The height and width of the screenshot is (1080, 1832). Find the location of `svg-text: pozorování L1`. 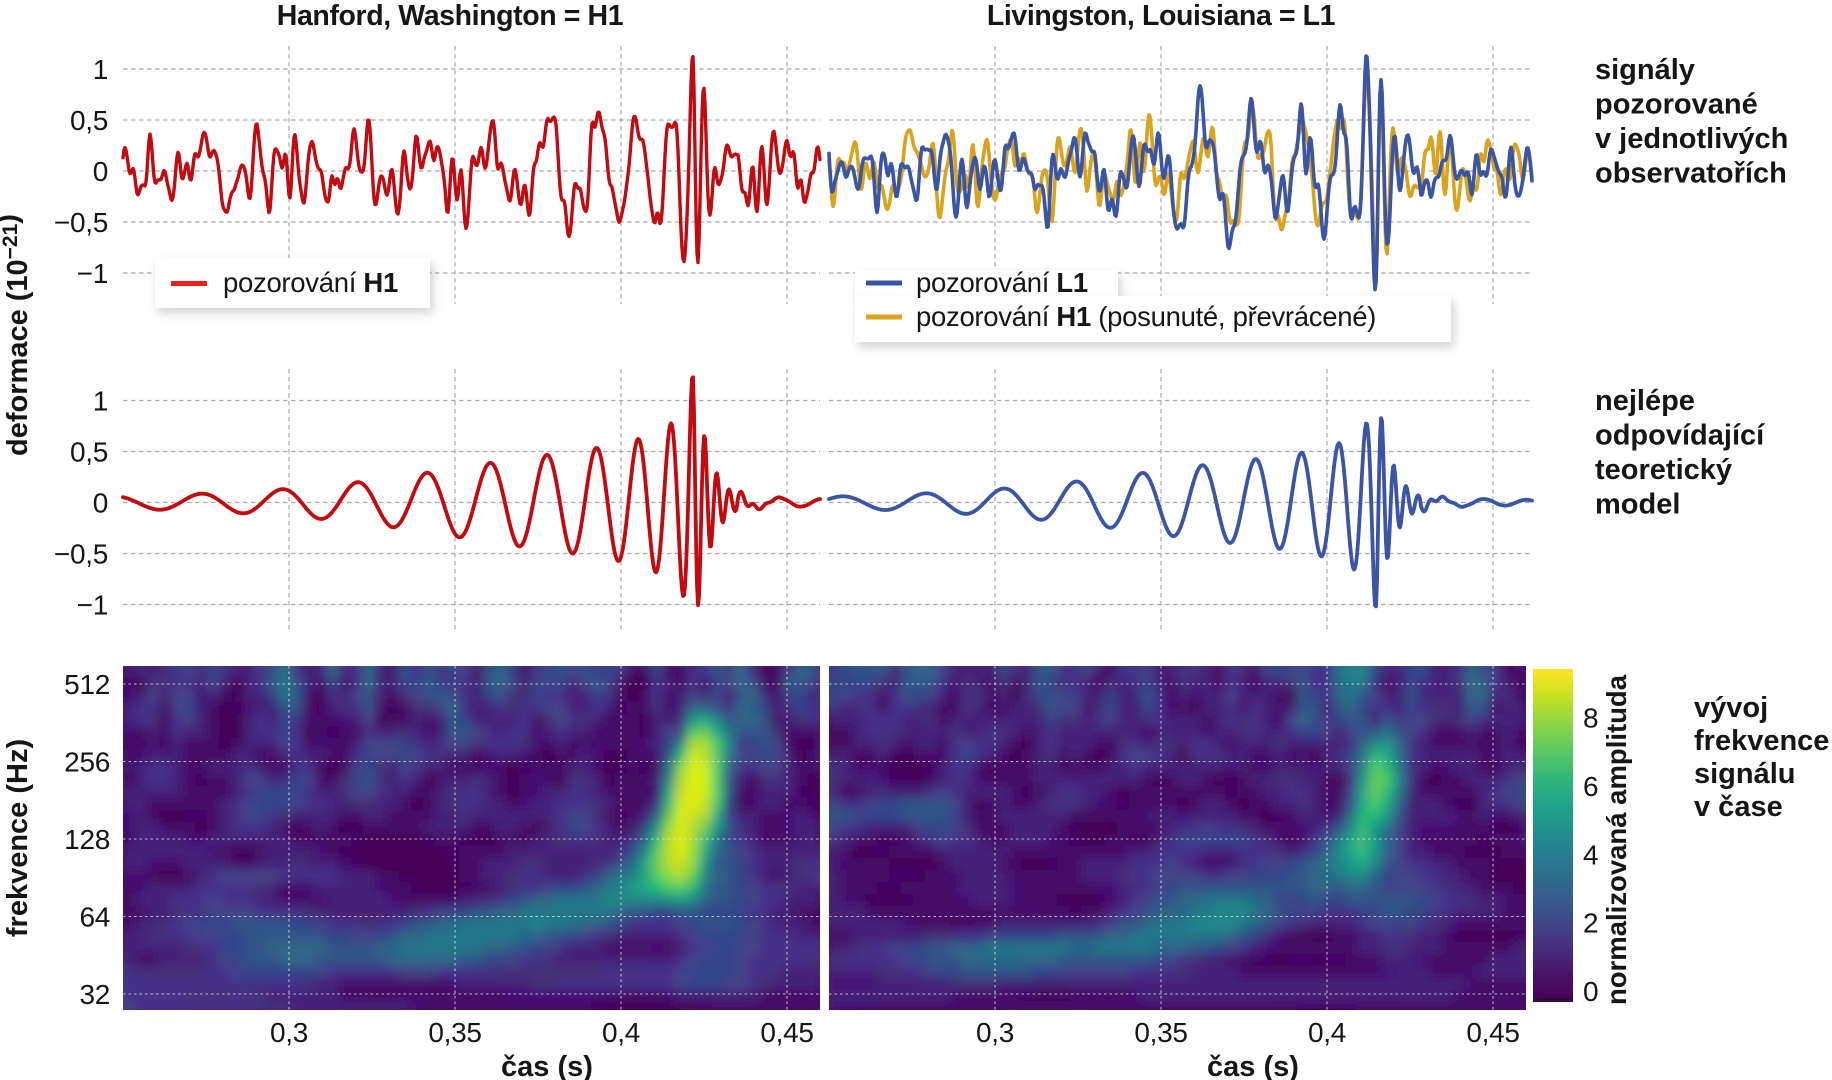

svg-text: pozorování L1 is located at coordinates (1002, 282).